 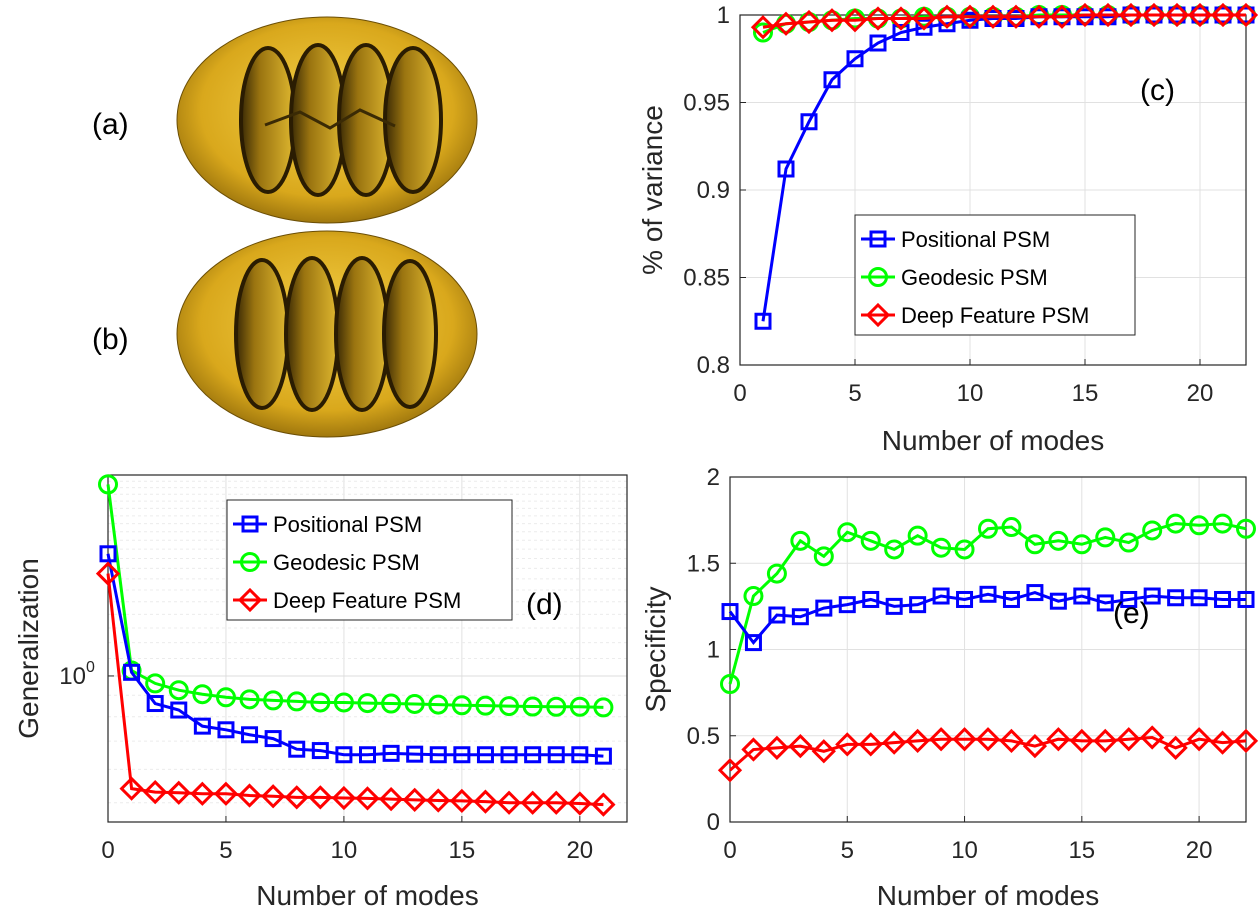 I want to click on x-axis-label: Number of modes, so click(x=367, y=895).